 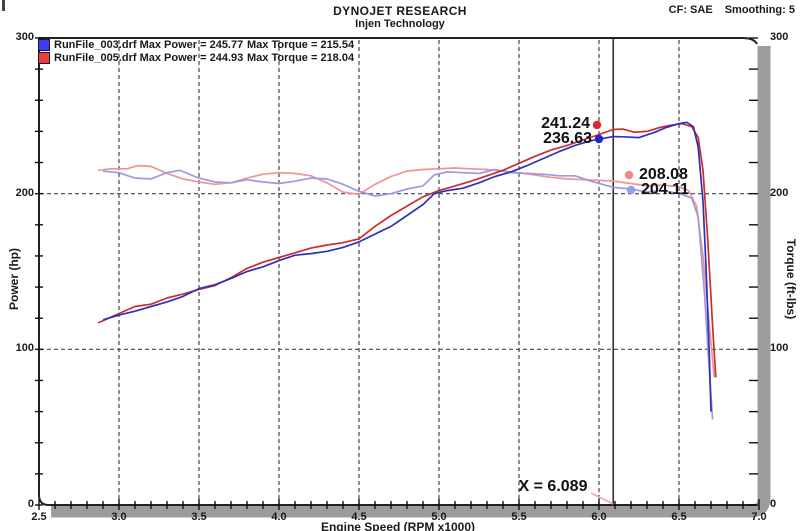 What do you see at coordinates (119, 517) in the screenshot?
I see `x-tick-label: 3.0` at bounding box center [119, 517].